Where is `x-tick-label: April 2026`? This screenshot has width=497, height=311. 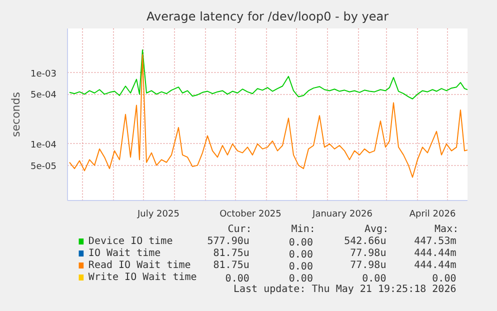 x-tick-label: April 2026 is located at coordinates (432, 215).